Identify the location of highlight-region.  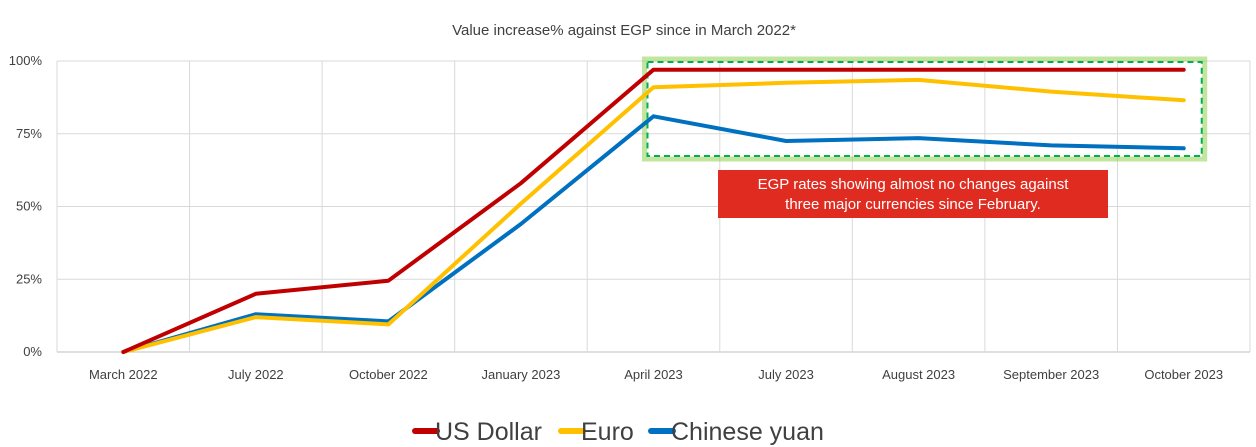
(925, 109).